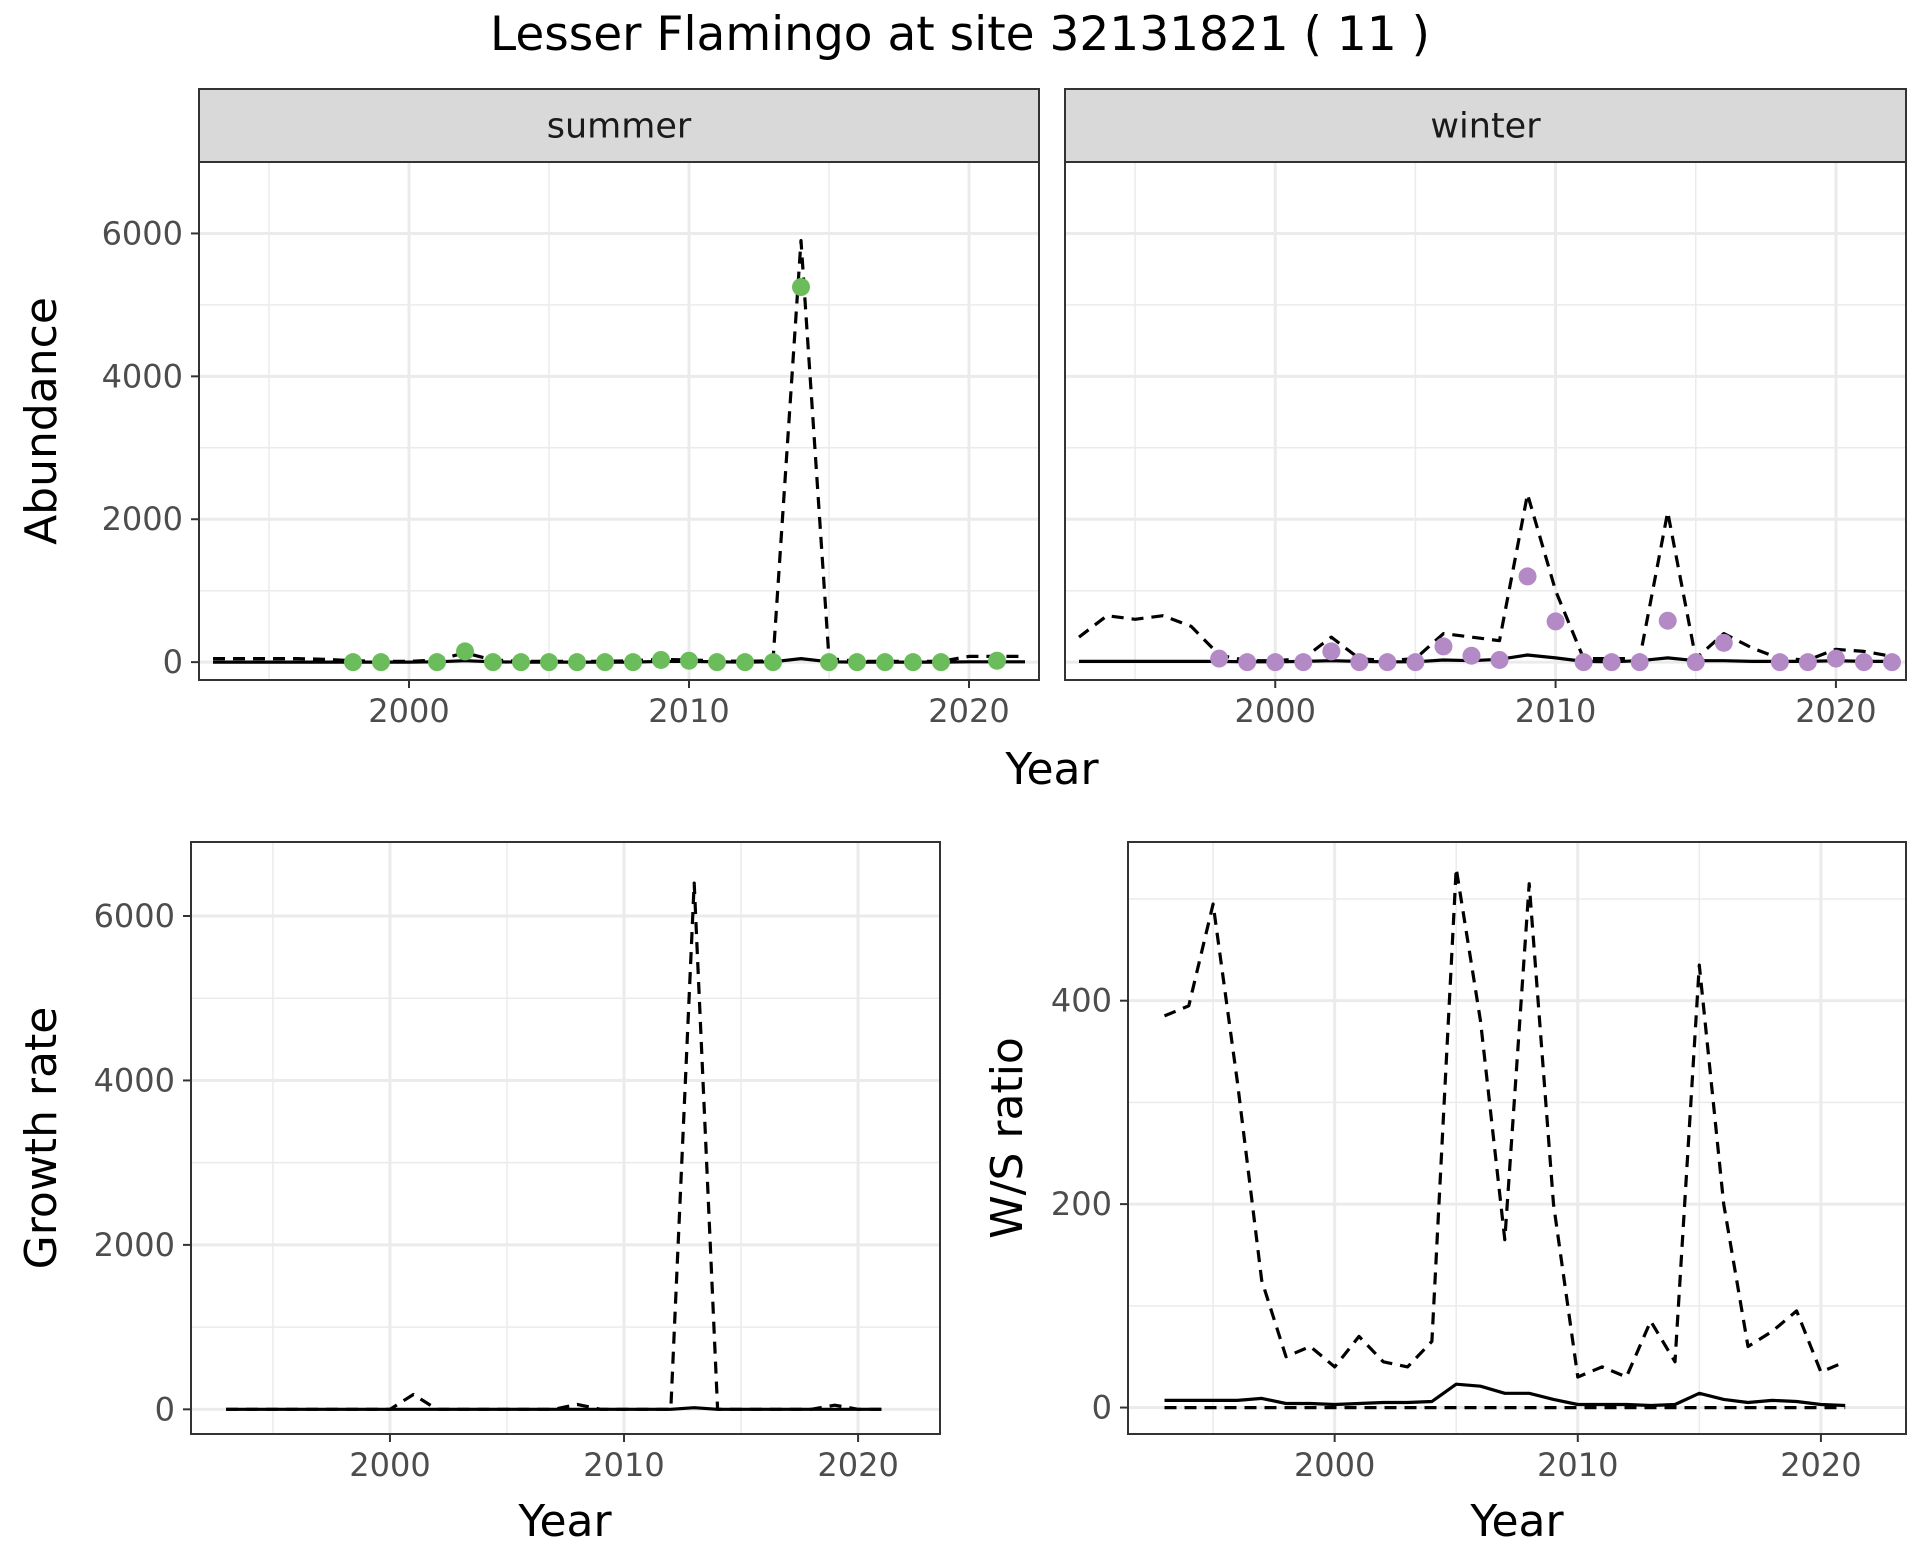  What do you see at coordinates (142, 233) in the screenshot?
I see `summer-y-tick-label: 6000` at bounding box center [142, 233].